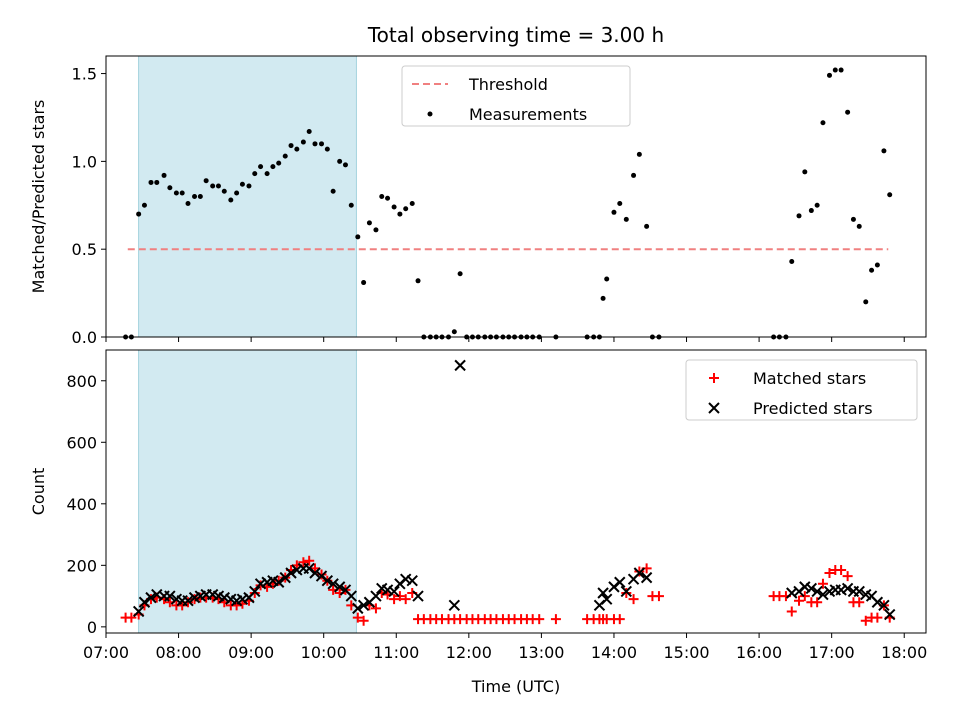 The height and width of the screenshot is (720, 960). What do you see at coordinates (801, 390) in the screenshot?
I see `legend: Matched stars Predicted stars` at bounding box center [801, 390].